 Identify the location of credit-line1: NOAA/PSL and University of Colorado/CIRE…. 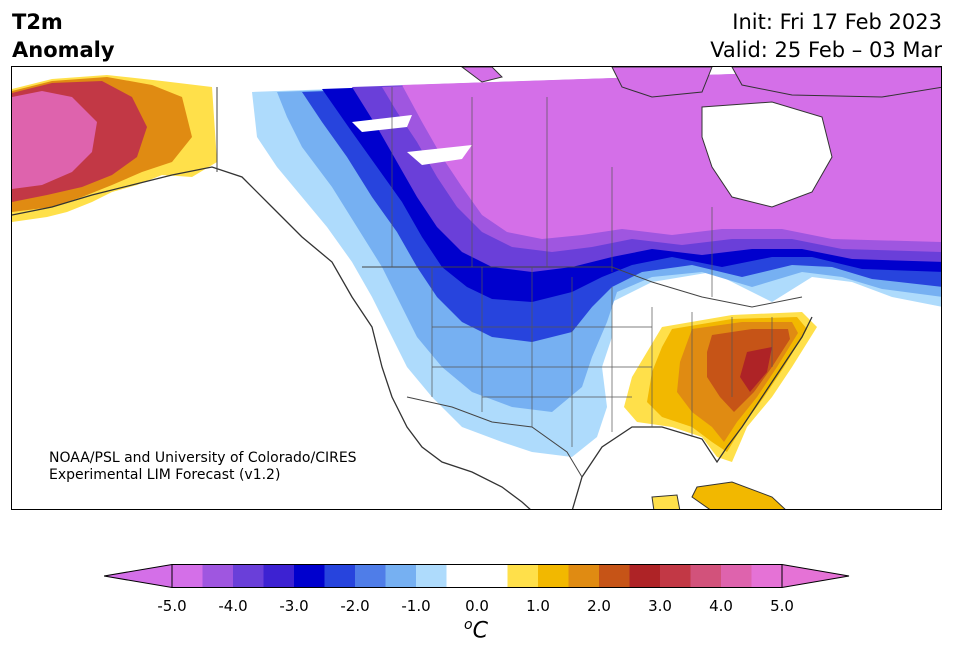
(203, 458).